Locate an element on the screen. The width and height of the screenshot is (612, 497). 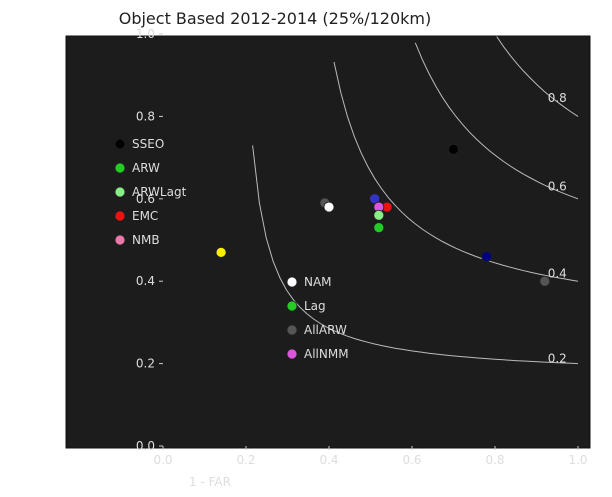
y-tick-label: 0.0 is located at coordinates (145, 446).